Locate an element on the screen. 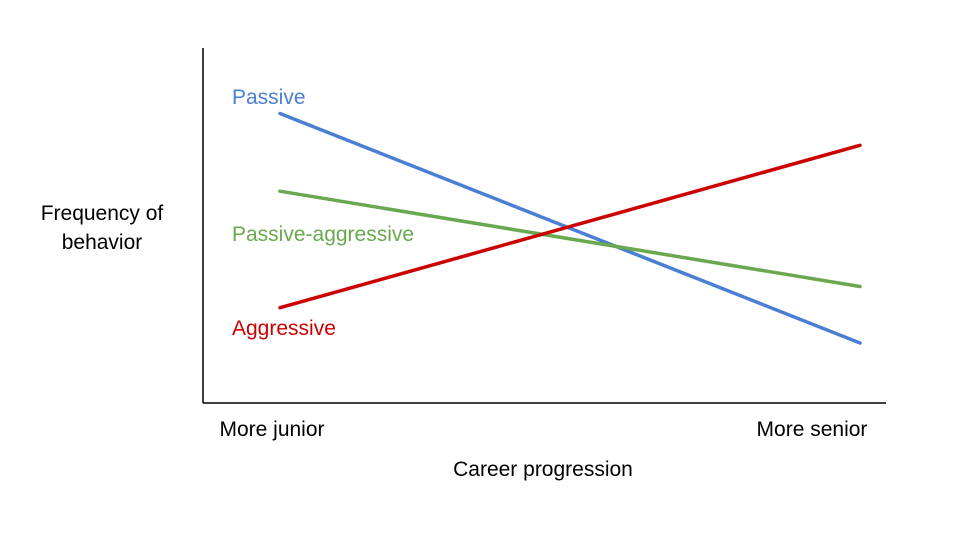 Image resolution: width=960 pixels, height=540 pixels. series-line-passive-aggressive is located at coordinates (570, 239).